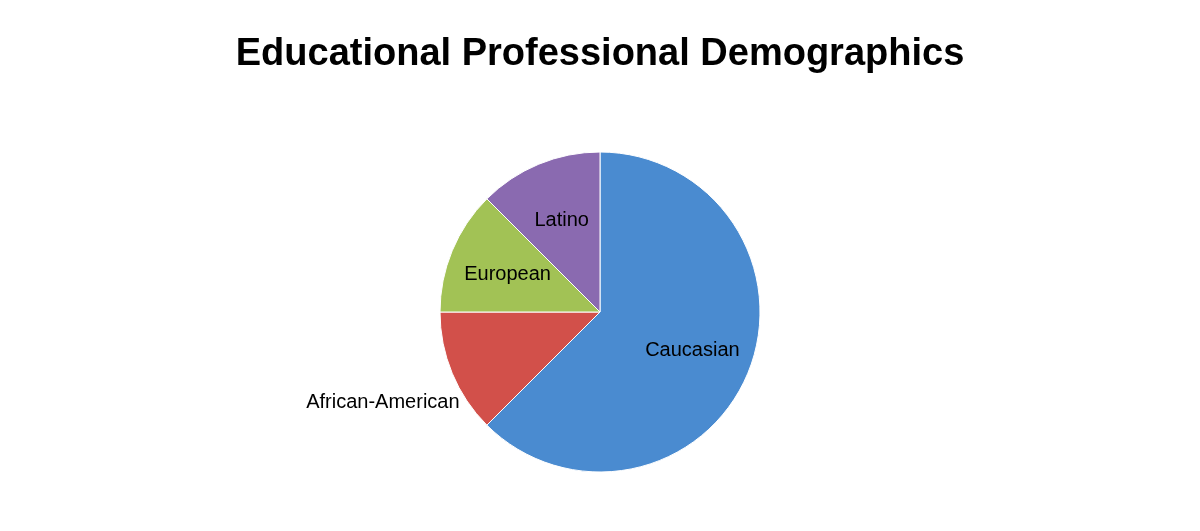  What do you see at coordinates (600, 52) in the screenshot?
I see `chart-title: Educational Professional Demographics` at bounding box center [600, 52].